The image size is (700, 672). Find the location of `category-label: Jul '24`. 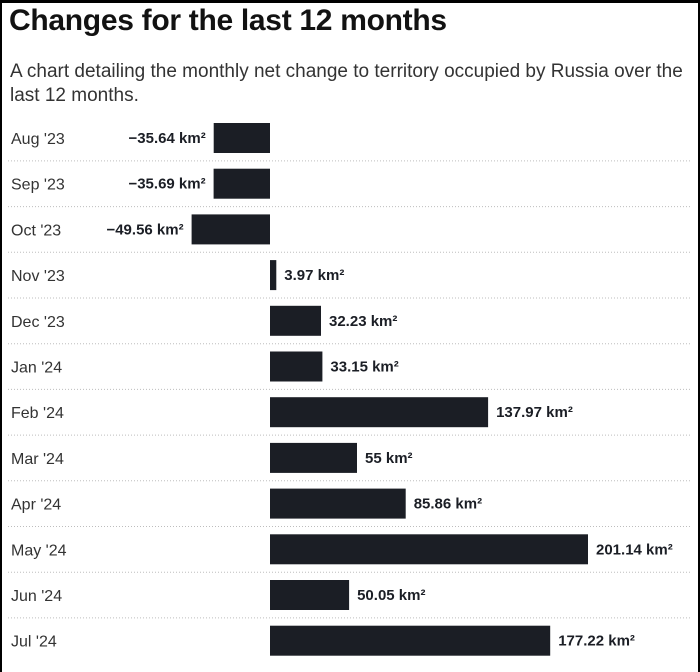

category-label: Jul '24 is located at coordinates (34, 642).